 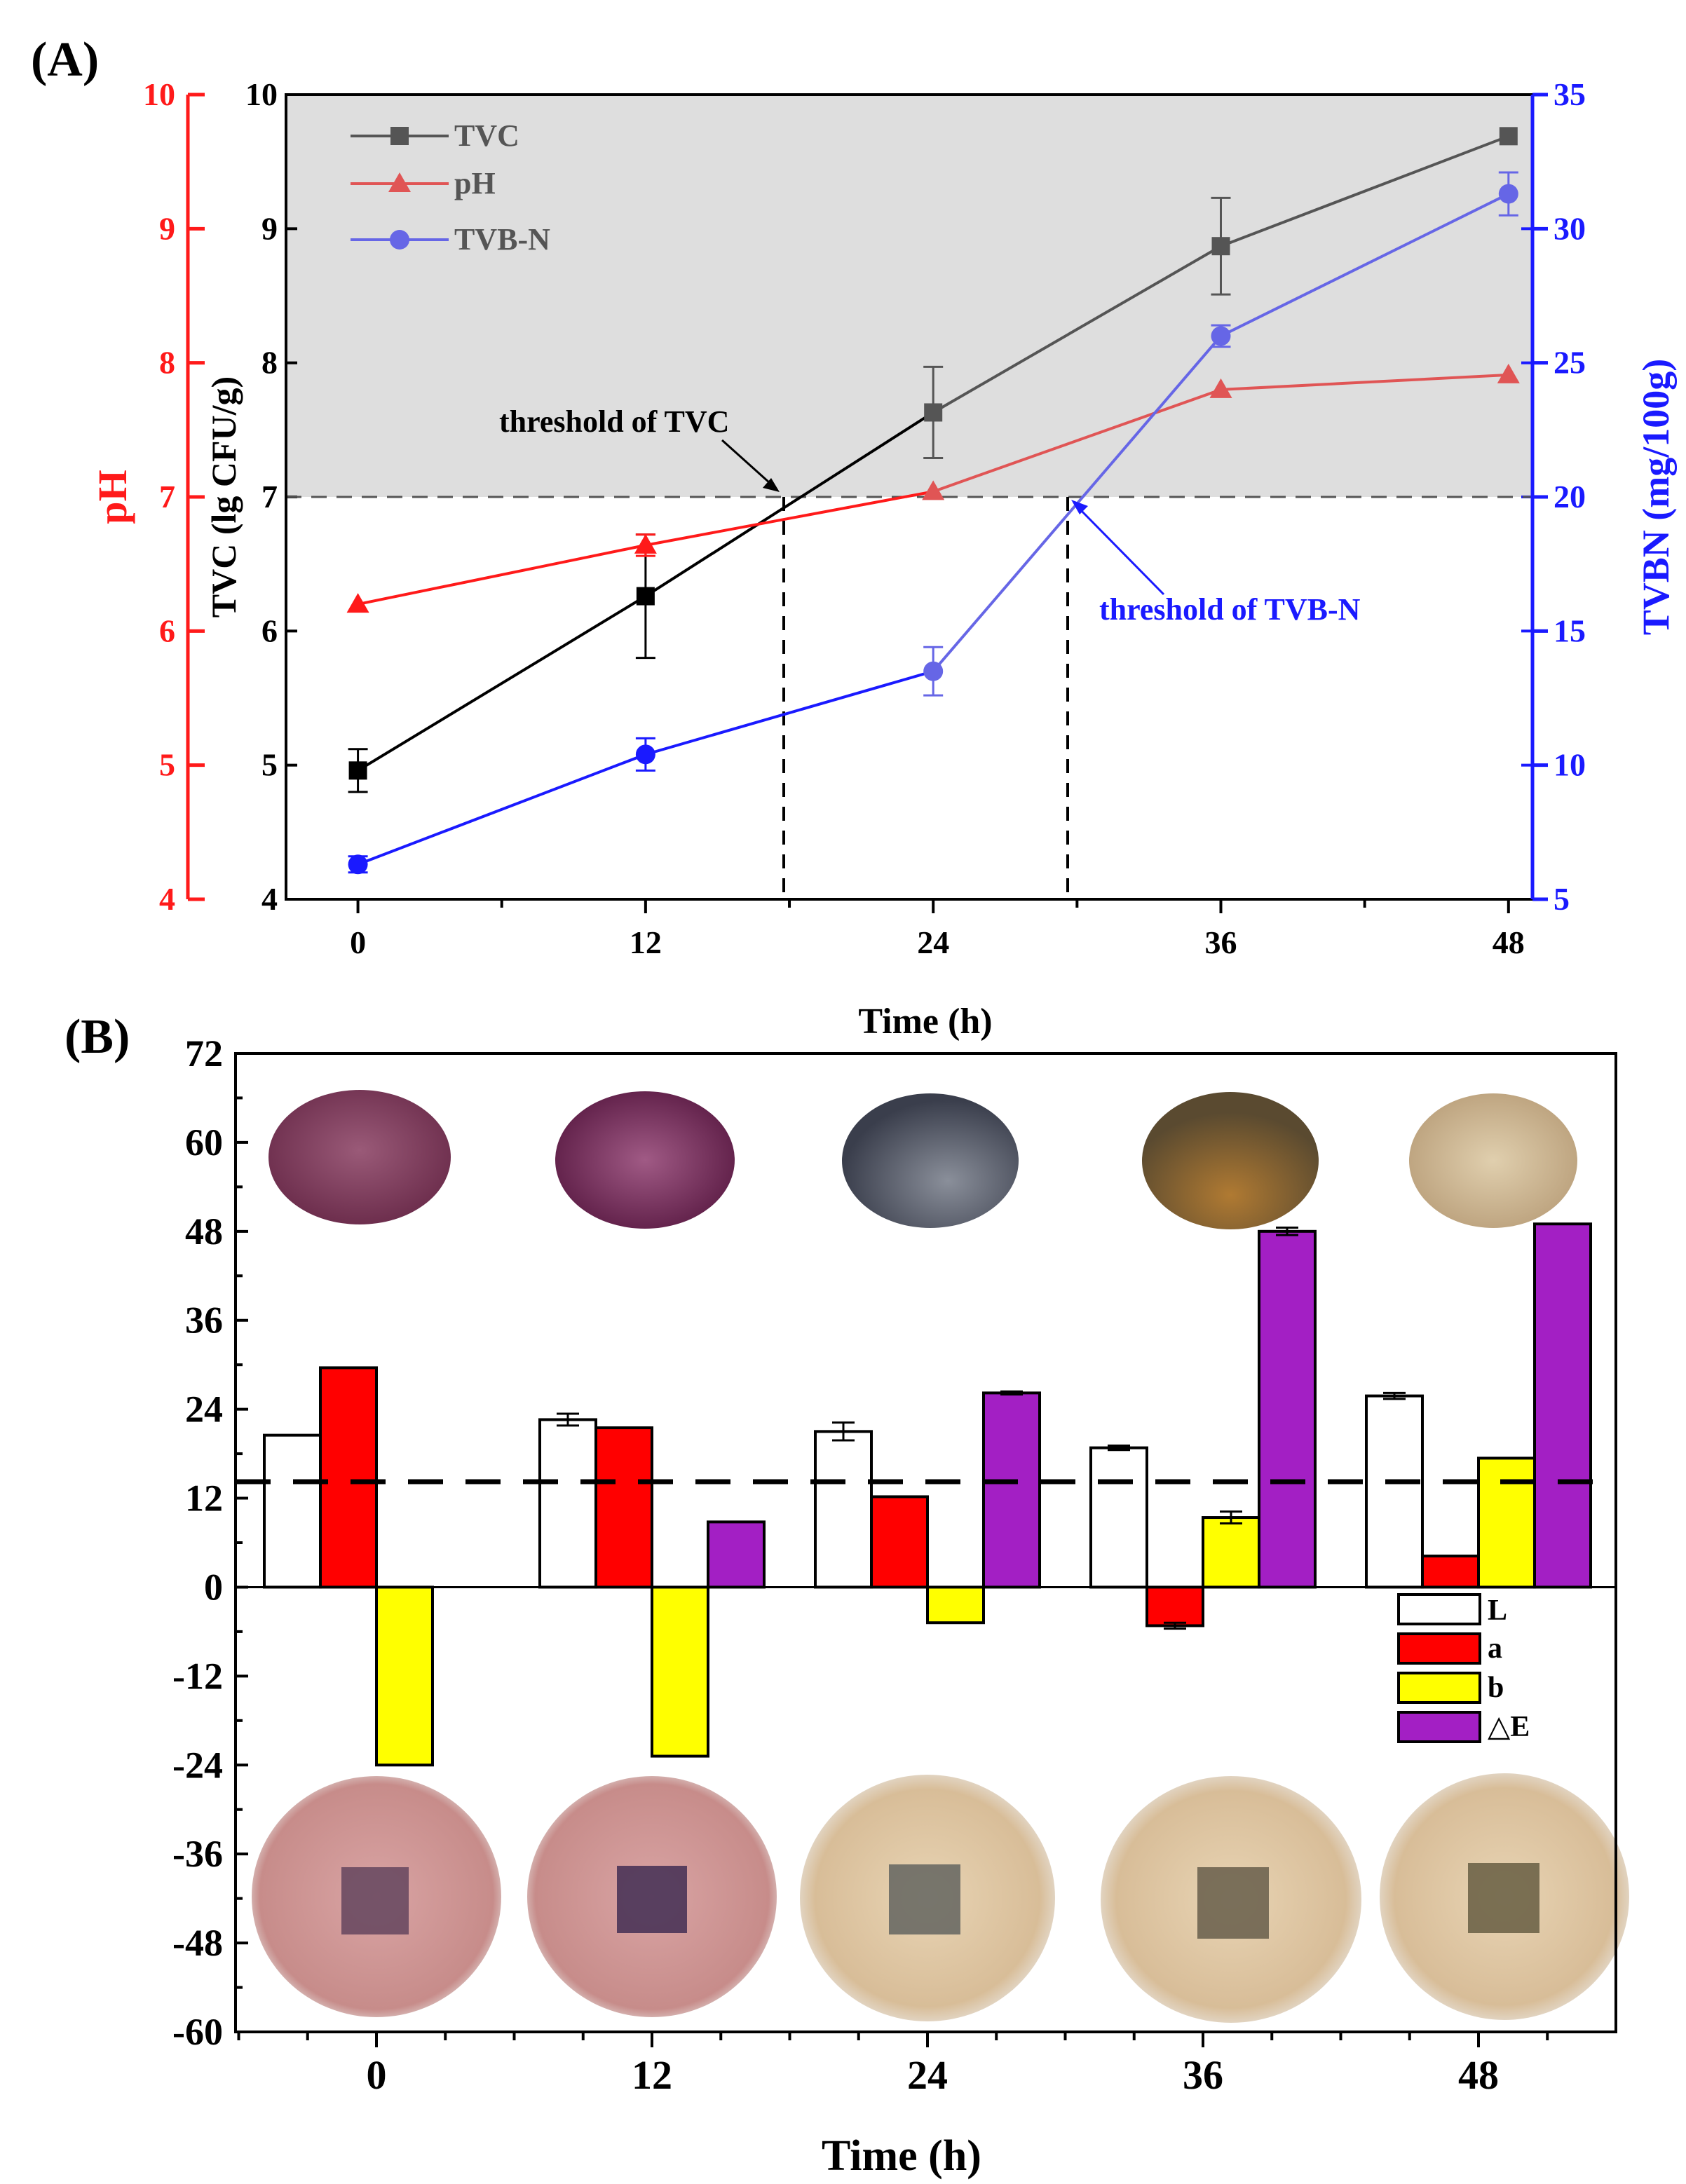 I want to click on bar-a-0h, so click(x=348, y=1477).